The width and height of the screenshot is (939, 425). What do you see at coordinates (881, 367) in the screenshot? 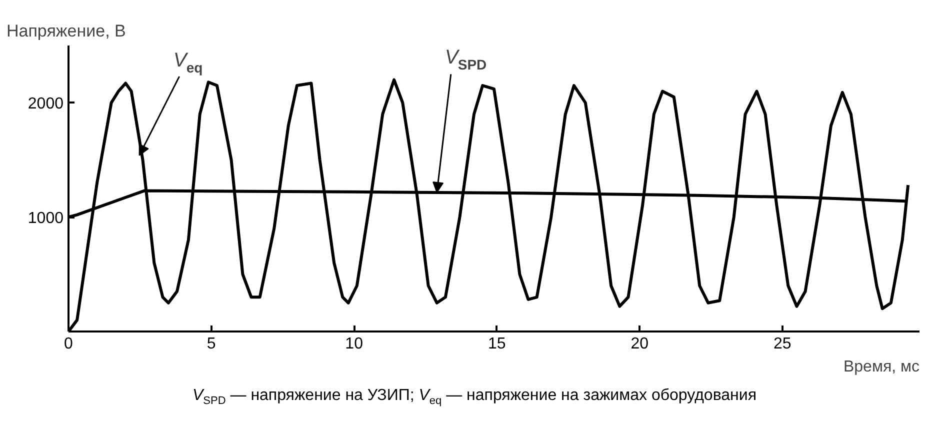
I see `x-axis-title: Время, мс` at bounding box center [881, 367].